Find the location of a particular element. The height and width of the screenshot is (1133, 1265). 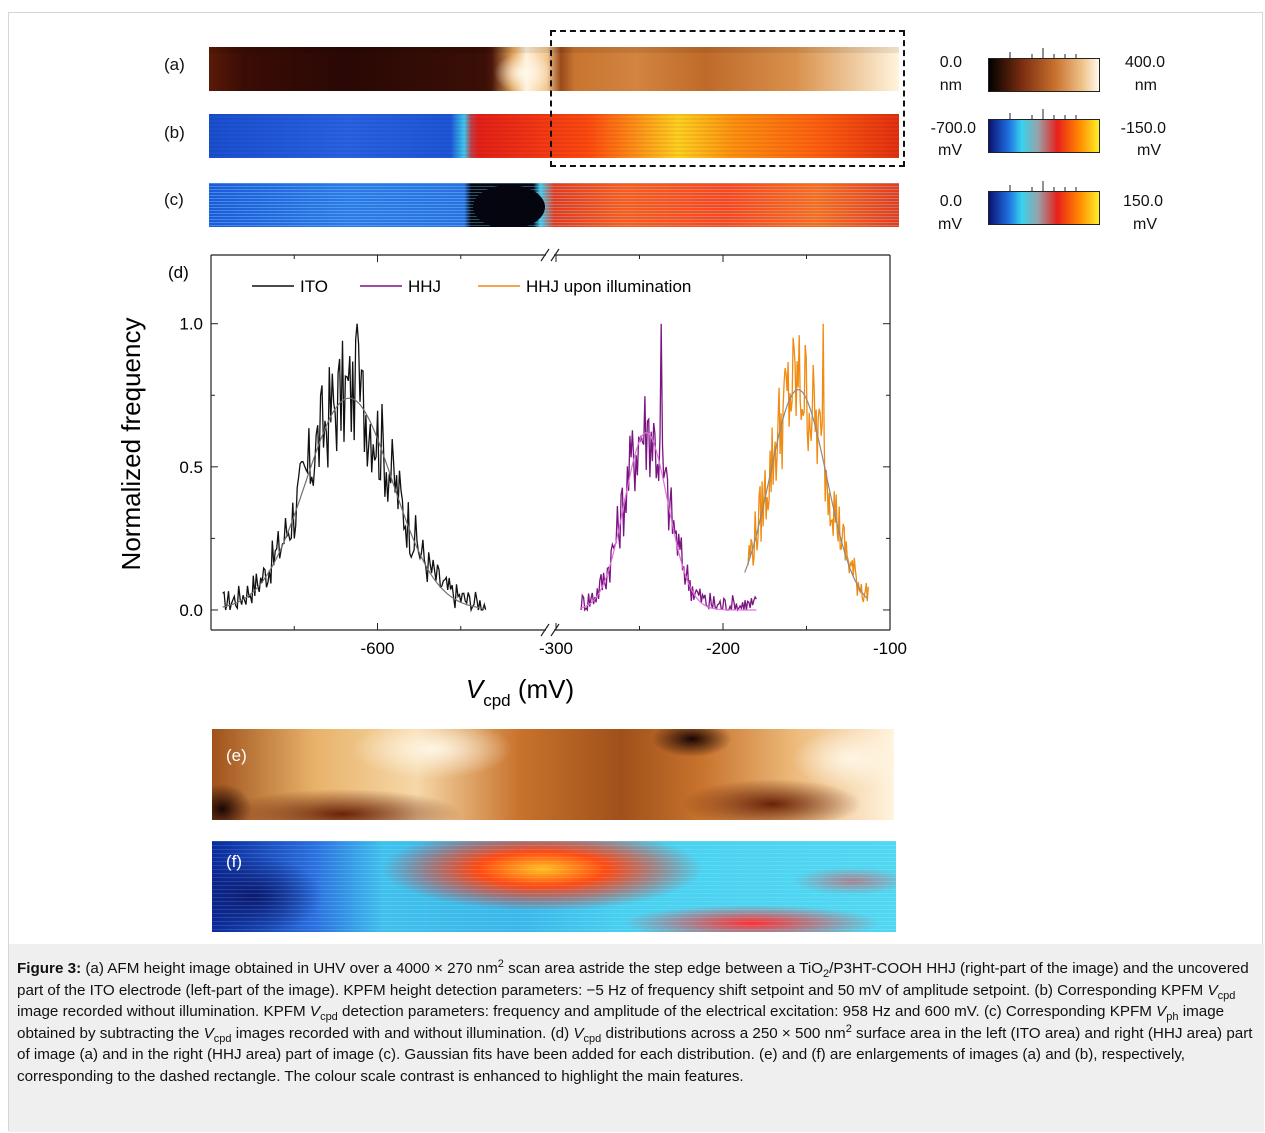

scale-a-max-unit: nm is located at coordinates (1145, 85).